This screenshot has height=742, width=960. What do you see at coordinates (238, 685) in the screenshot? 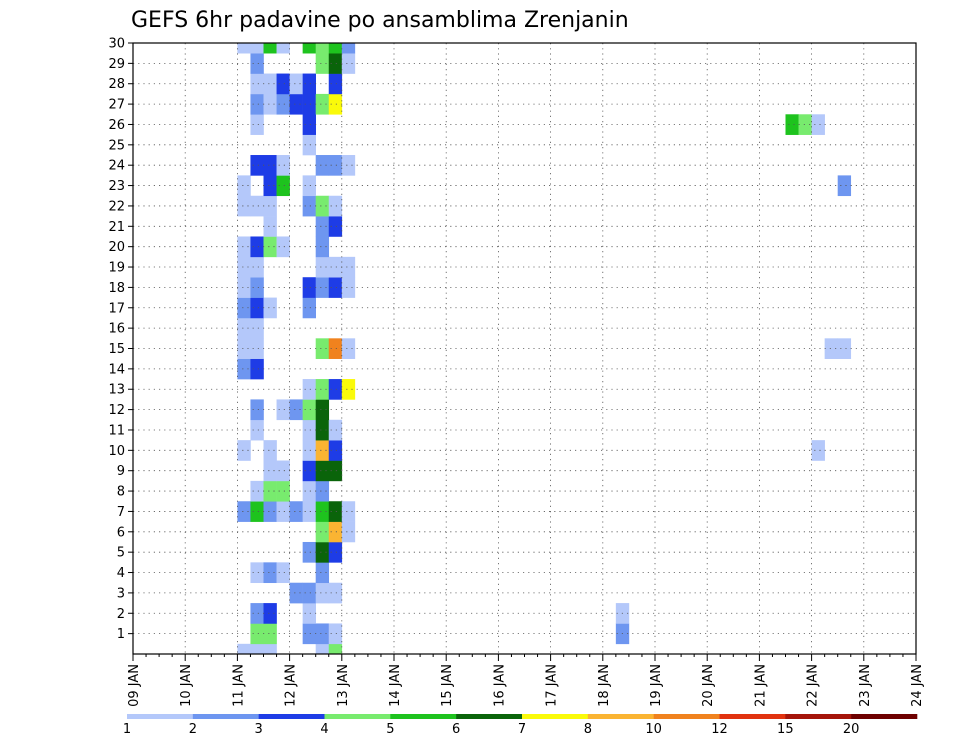
I see `x-tick-label: 11 JAN` at bounding box center [238, 685].